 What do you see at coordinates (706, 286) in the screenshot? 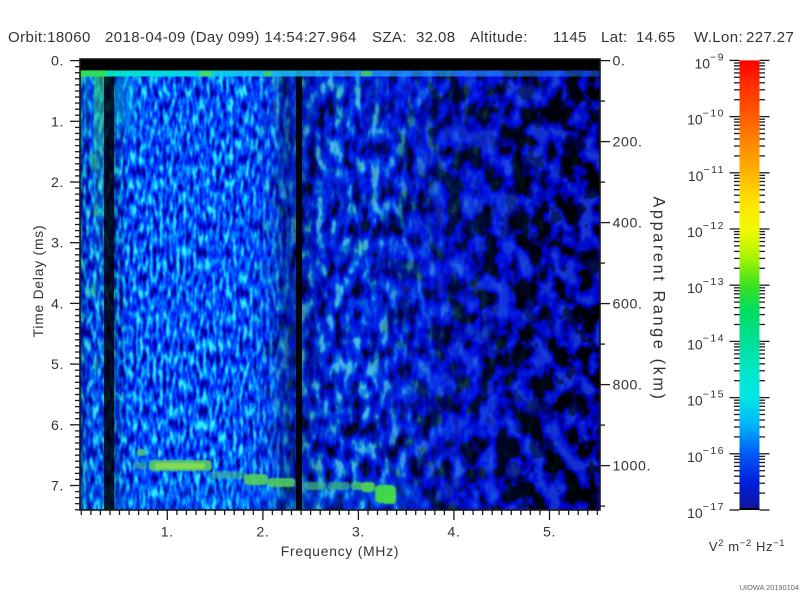
I see `svg-text: 10−13` at bounding box center [706, 286].